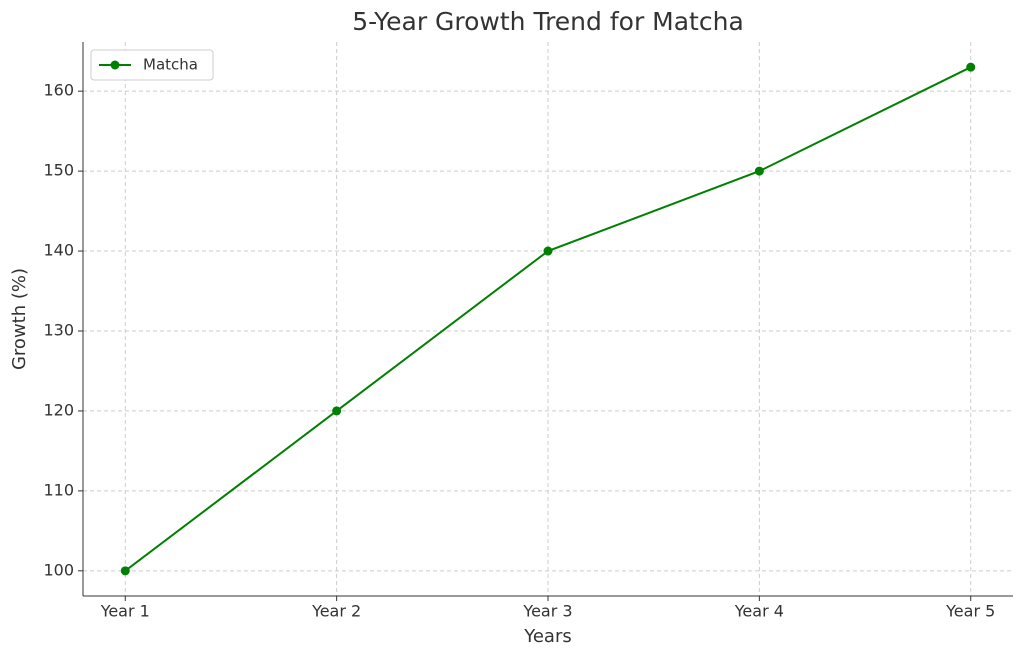  Describe the element at coordinates (58, 329) in the screenshot. I see `y-tick-label: 130` at that location.